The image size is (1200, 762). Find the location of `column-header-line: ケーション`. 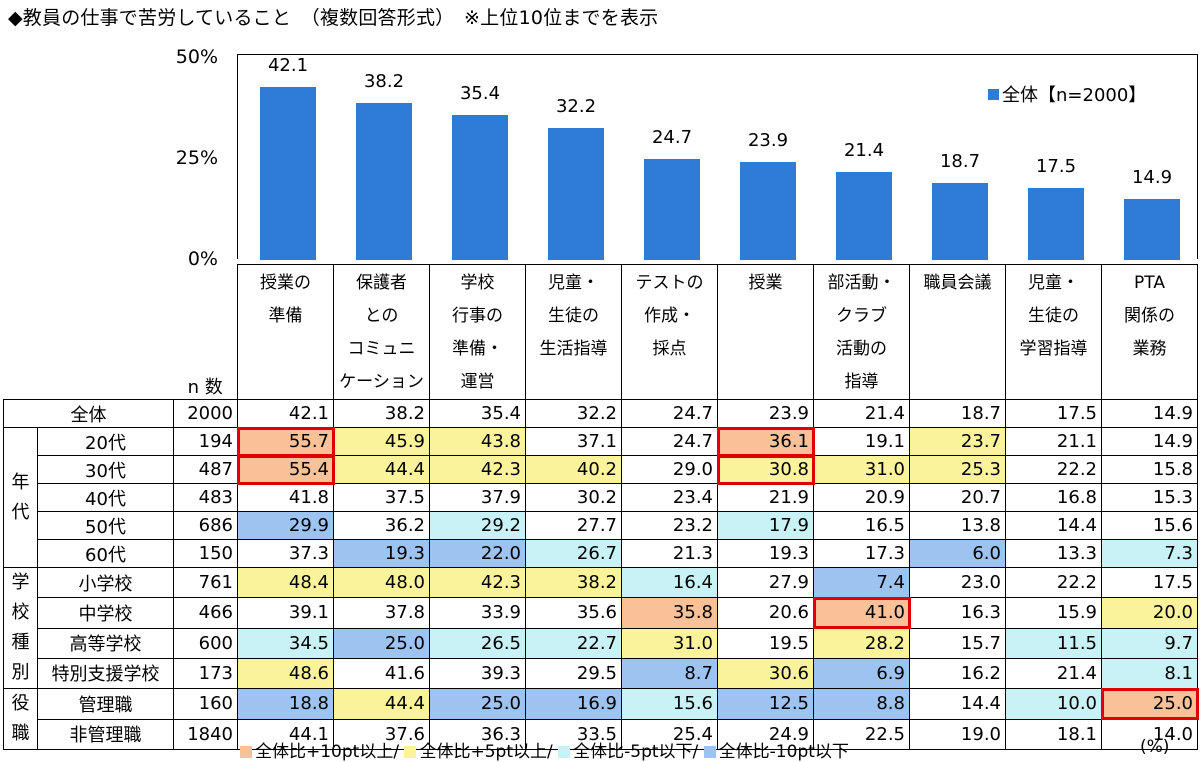

column-header-line: ケーション is located at coordinates (381, 382).